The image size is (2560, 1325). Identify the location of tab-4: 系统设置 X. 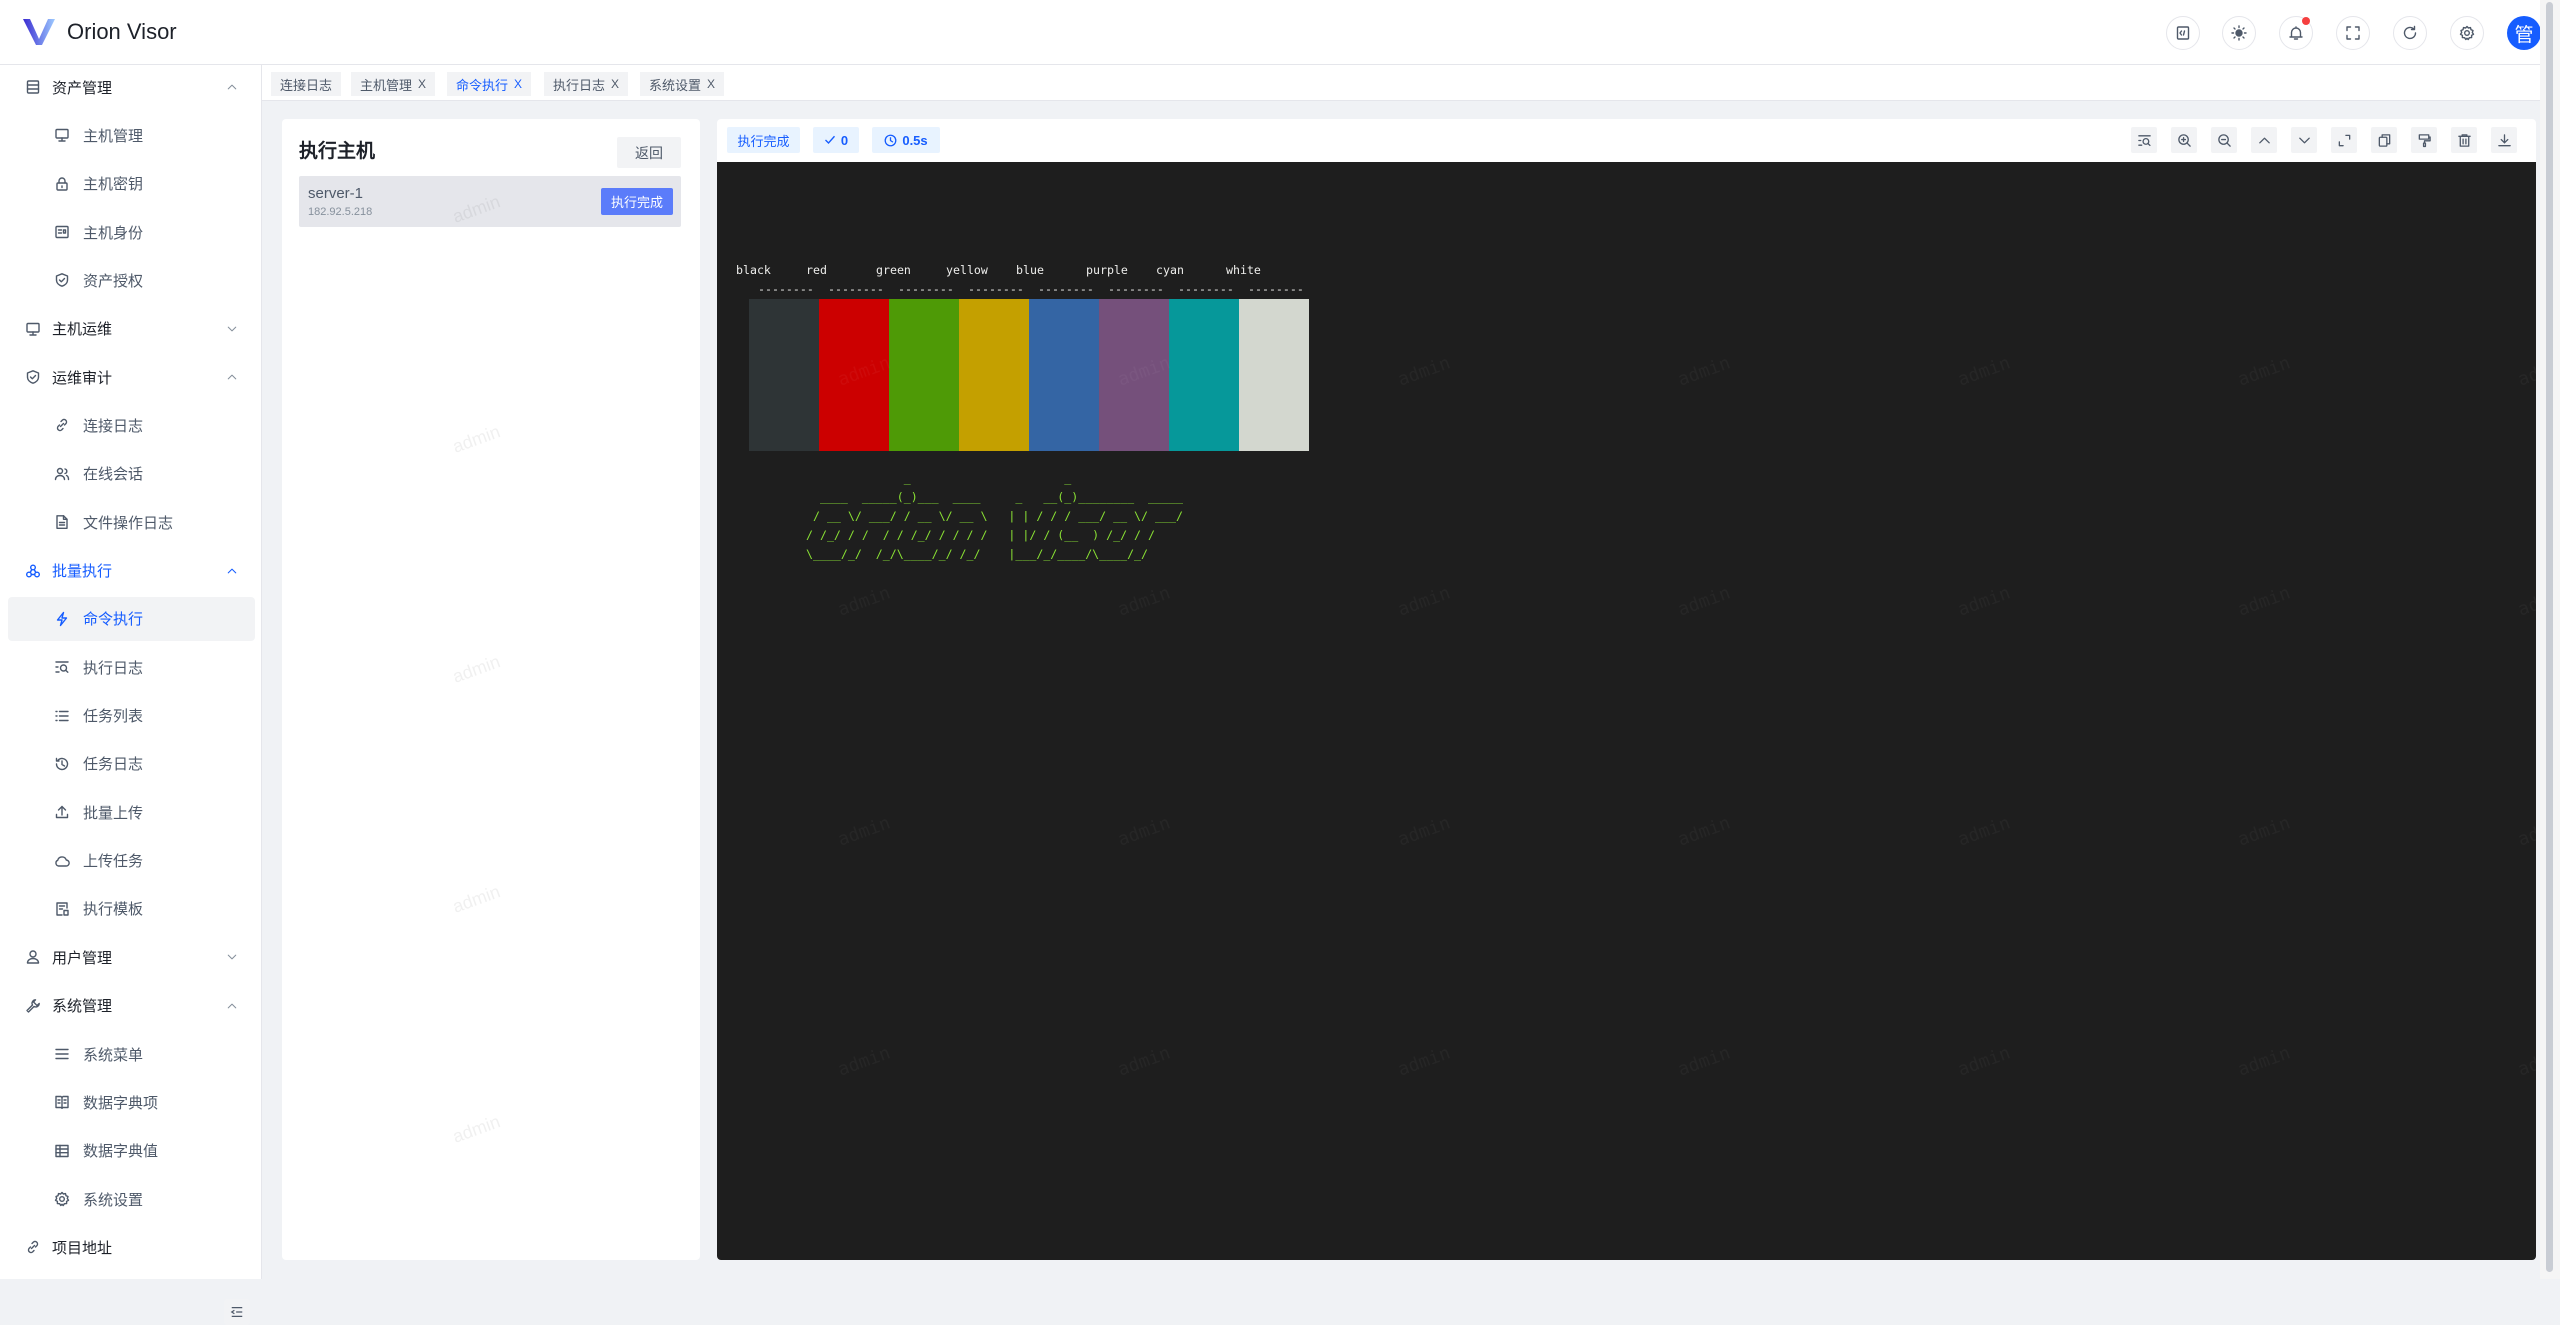
(682, 84).